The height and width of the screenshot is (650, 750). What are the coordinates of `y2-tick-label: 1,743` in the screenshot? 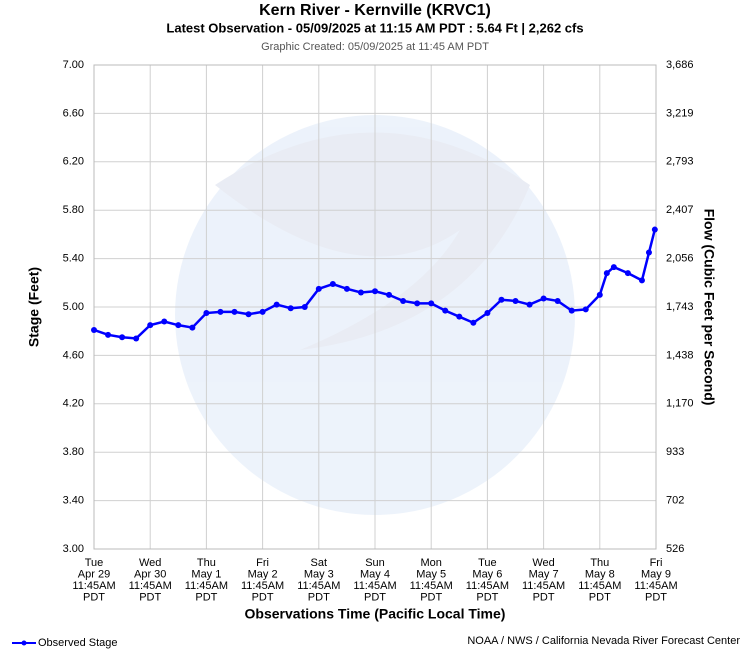 It's located at (680, 307).